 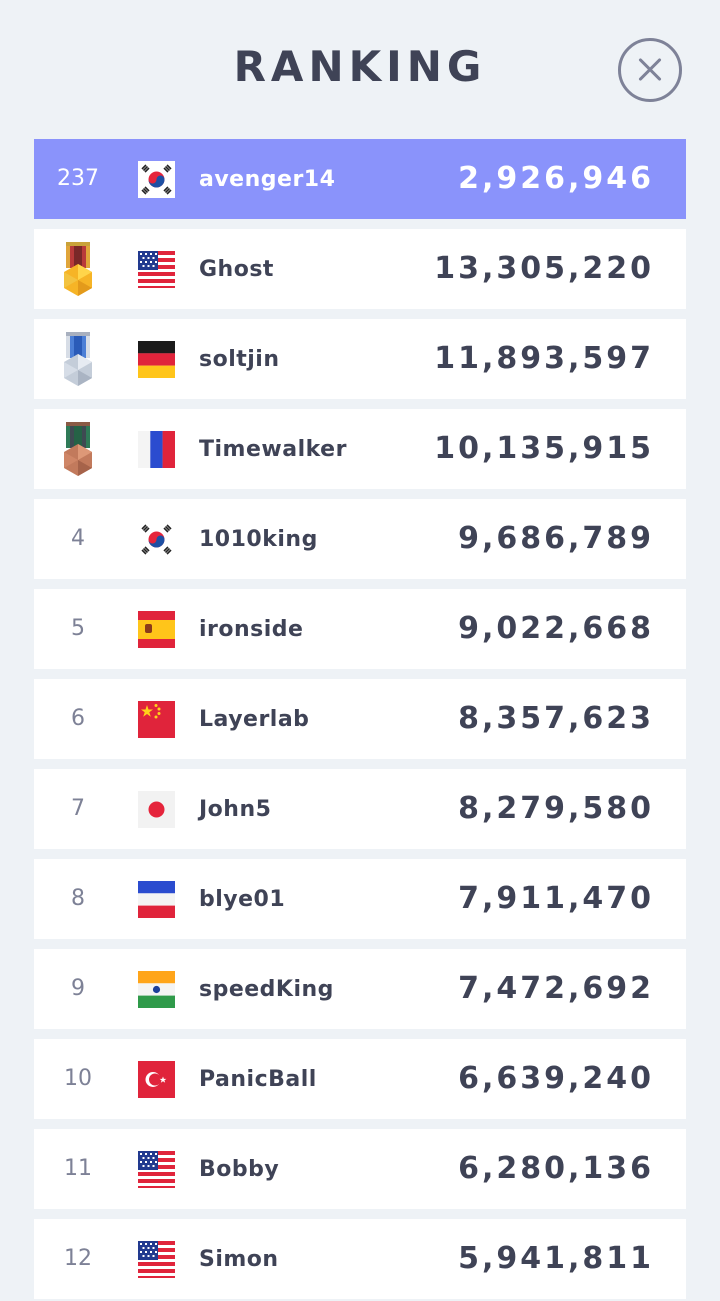 What do you see at coordinates (156, 989) in the screenshot?
I see `flag-in-icon` at bounding box center [156, 989].